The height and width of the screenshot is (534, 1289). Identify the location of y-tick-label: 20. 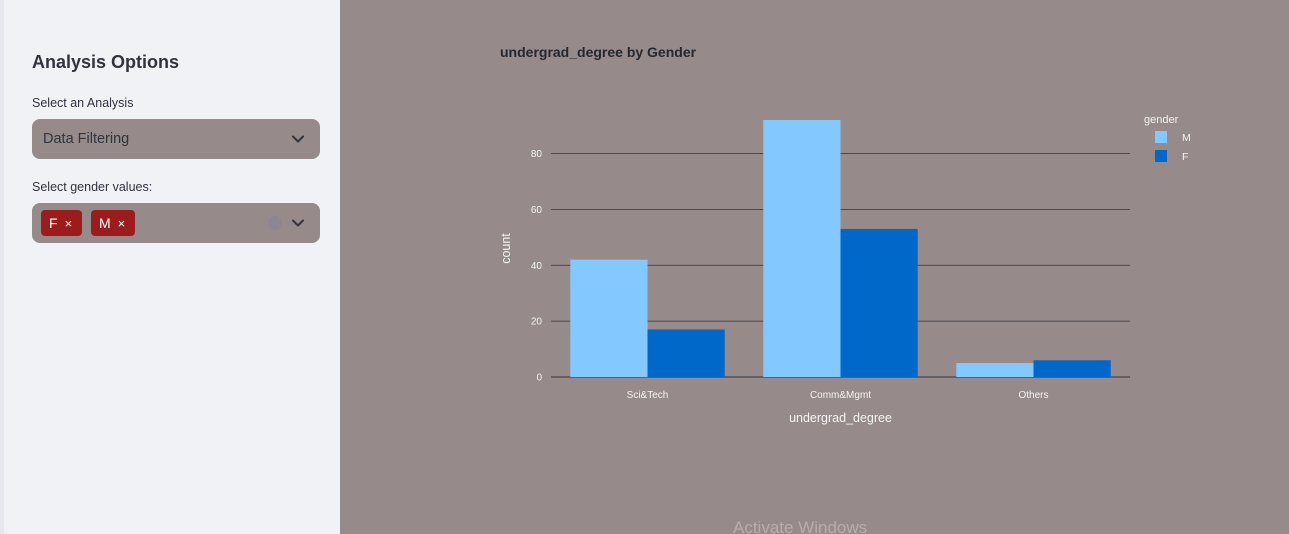
(537, 322).